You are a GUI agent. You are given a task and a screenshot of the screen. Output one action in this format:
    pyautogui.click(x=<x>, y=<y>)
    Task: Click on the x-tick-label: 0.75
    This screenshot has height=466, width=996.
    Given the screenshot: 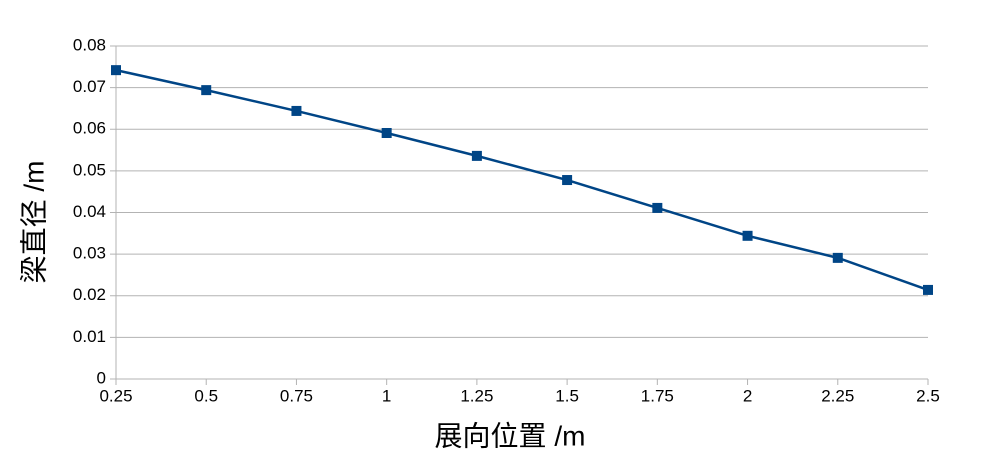 What is the action you would take?
    pyautogui.click(x=296, y=395)
    